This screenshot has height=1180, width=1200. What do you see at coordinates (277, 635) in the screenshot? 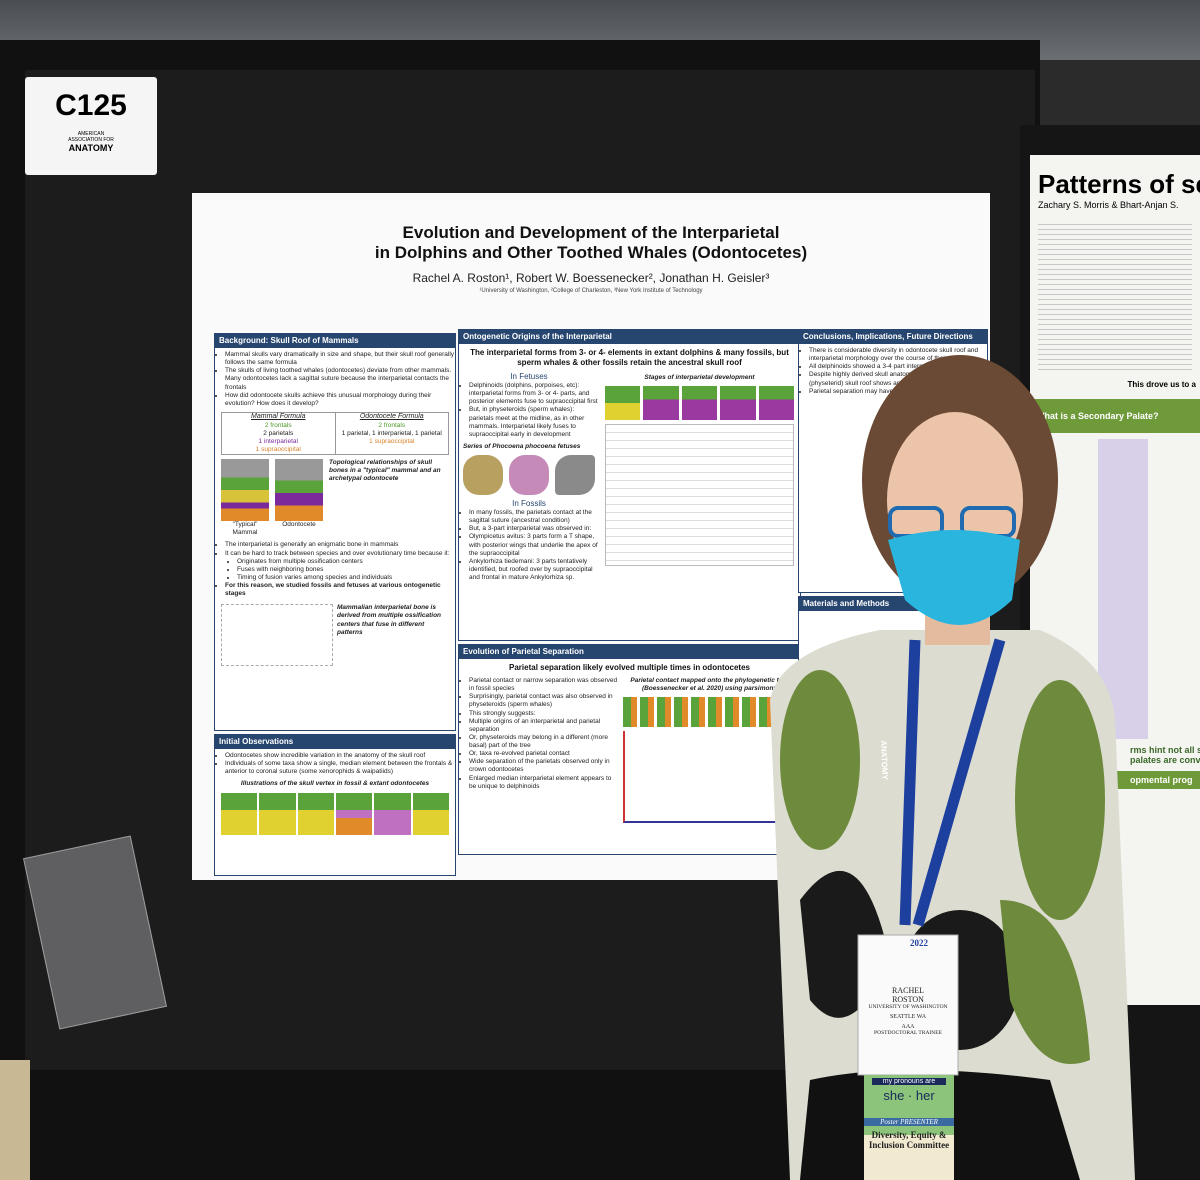
I see `ossification-diagram` at bounding box center [277, 635].